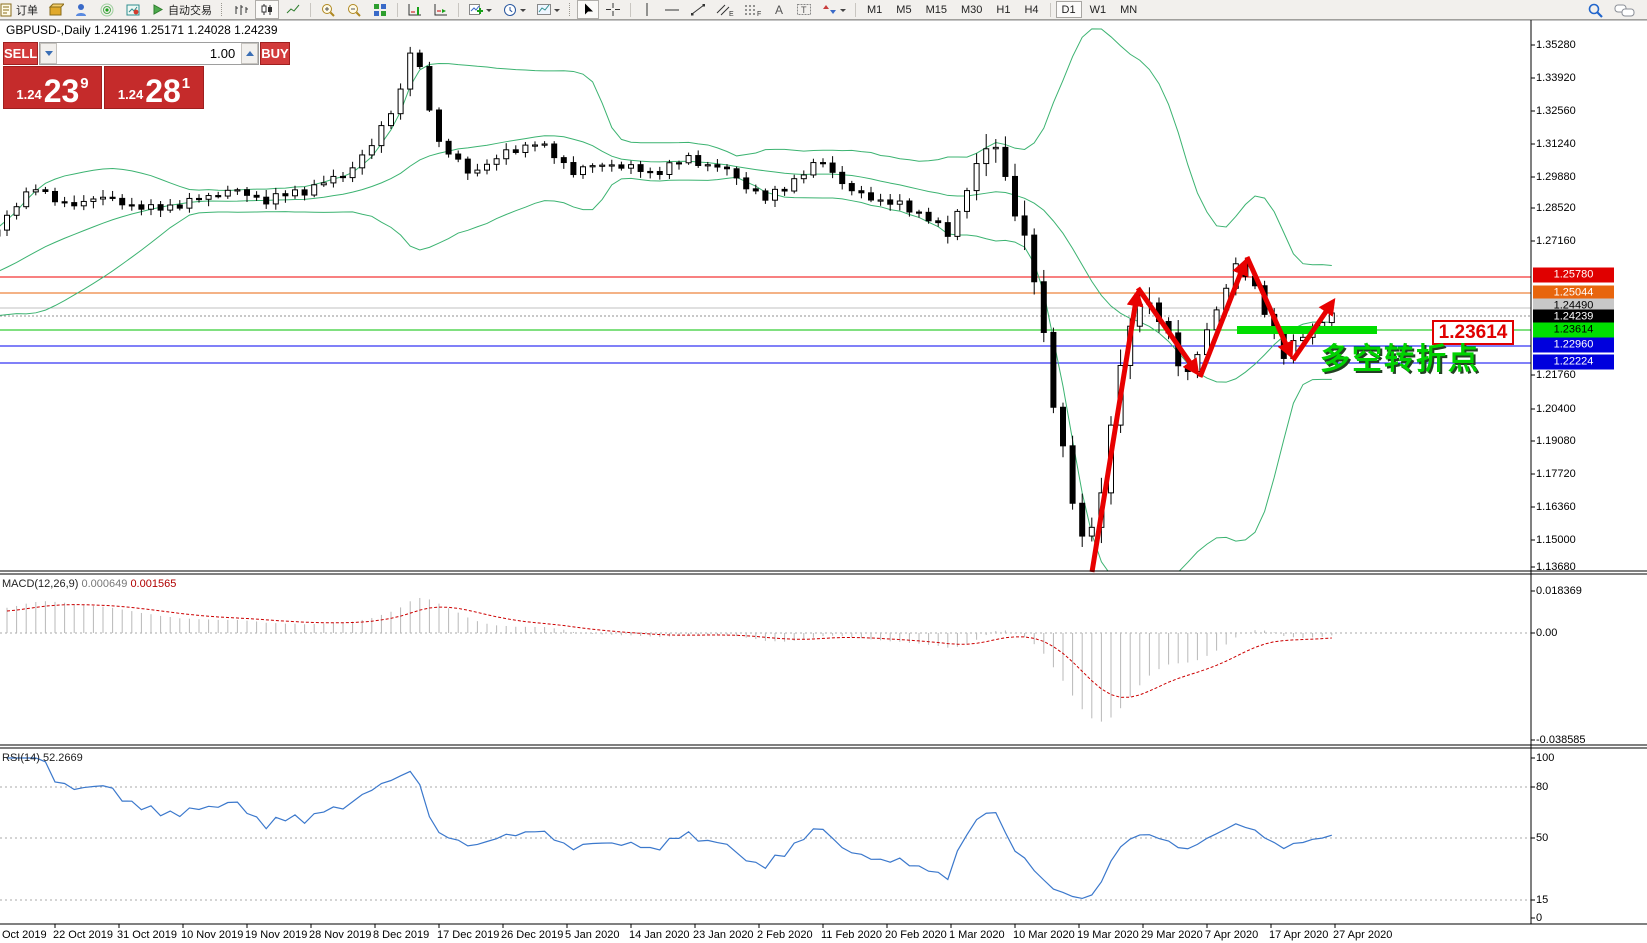 This screenshot has width=1647, height=943. What do you see at coordinates (480, 9) in the screenshot?
I see `add-indicator-button` at bounding box center [480, 9].